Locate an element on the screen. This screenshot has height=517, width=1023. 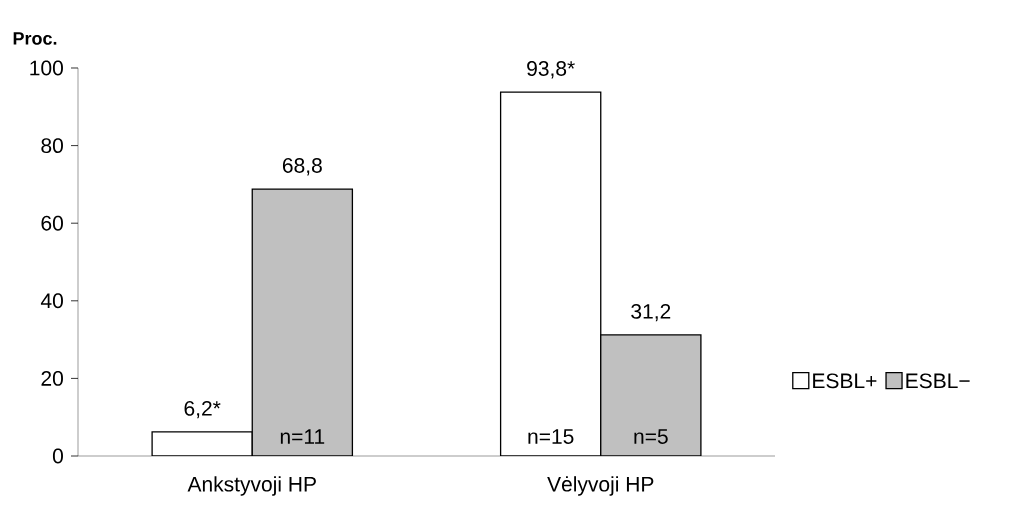
x-tick-label: Vėlyvoji HP is located at coordinates (600, 486).